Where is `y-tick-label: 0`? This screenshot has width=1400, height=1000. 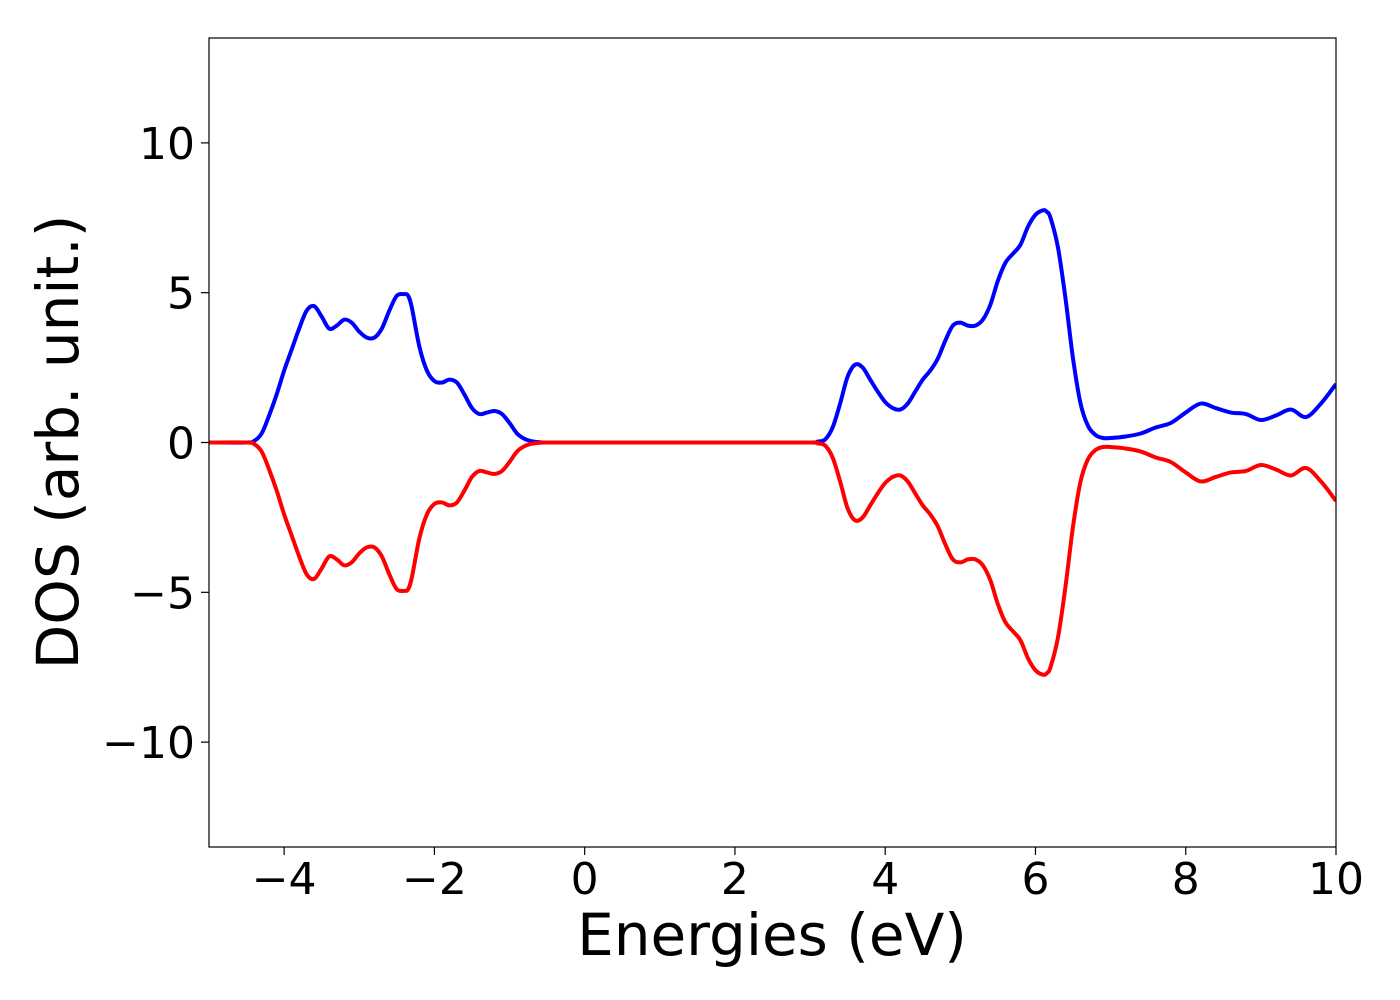
y-tick-label: 0 is located at coordinates (181, 444).